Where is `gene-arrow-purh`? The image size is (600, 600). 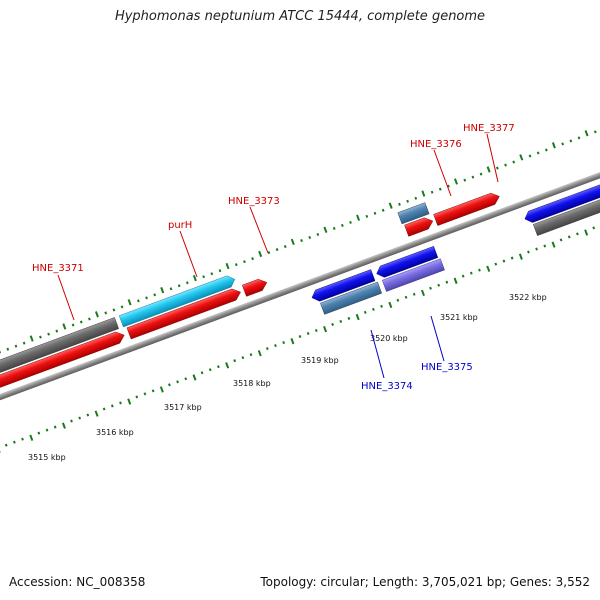 gene-arrow-purh is located at coordinates (184, 313).